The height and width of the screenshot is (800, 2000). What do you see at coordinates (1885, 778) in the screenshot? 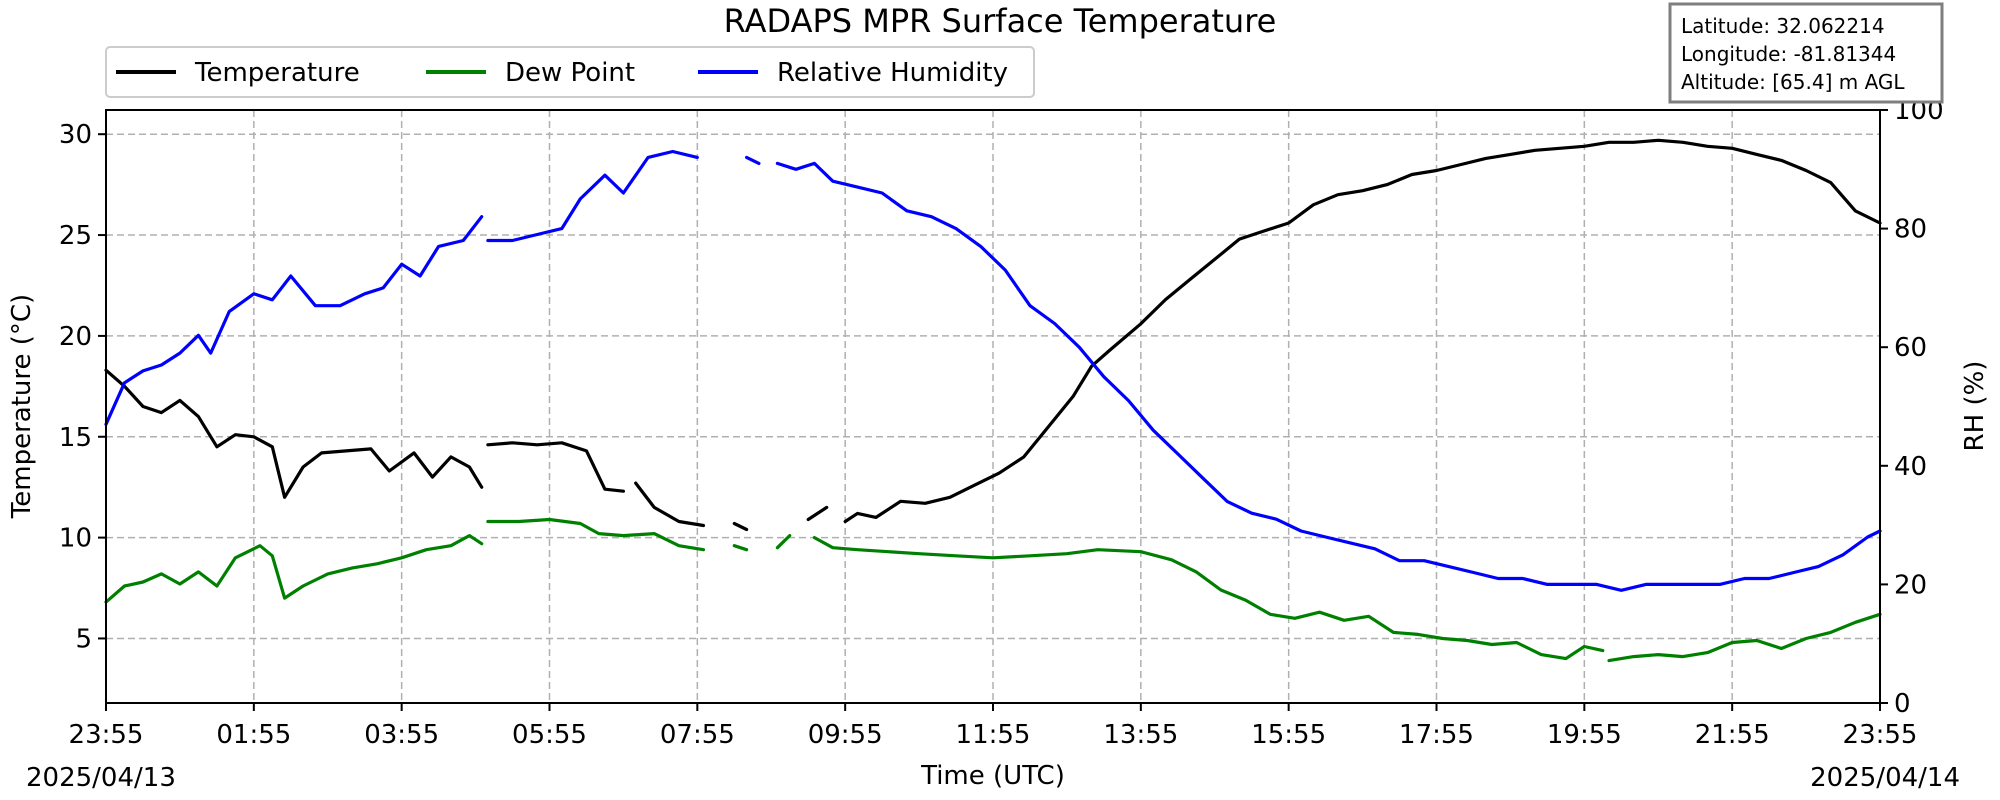
I see `end-date-label: 2025/04/14` at bounding box center [1885, 778].